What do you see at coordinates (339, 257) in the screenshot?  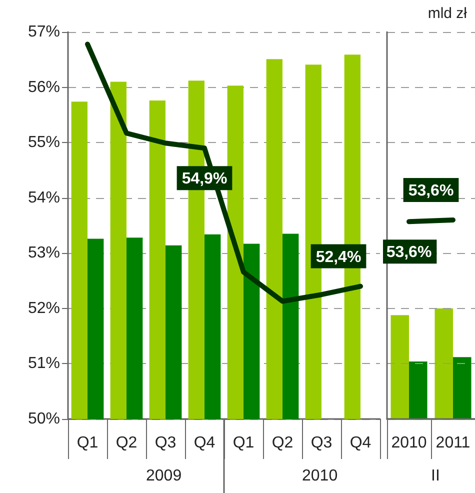 I see `data-label: 52,4%` at bounding box center [339, 257].